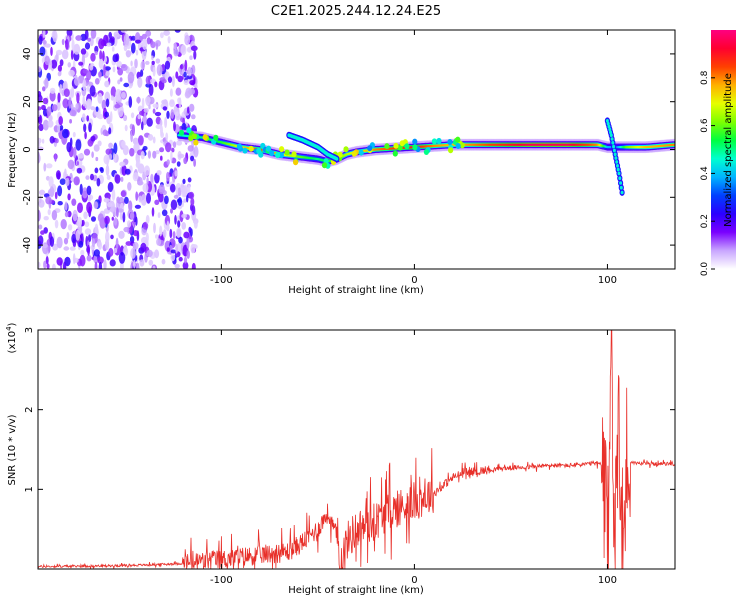 The image size is (750, 600). I want to click on snr-xtick-label: 0, so click(414, 580).